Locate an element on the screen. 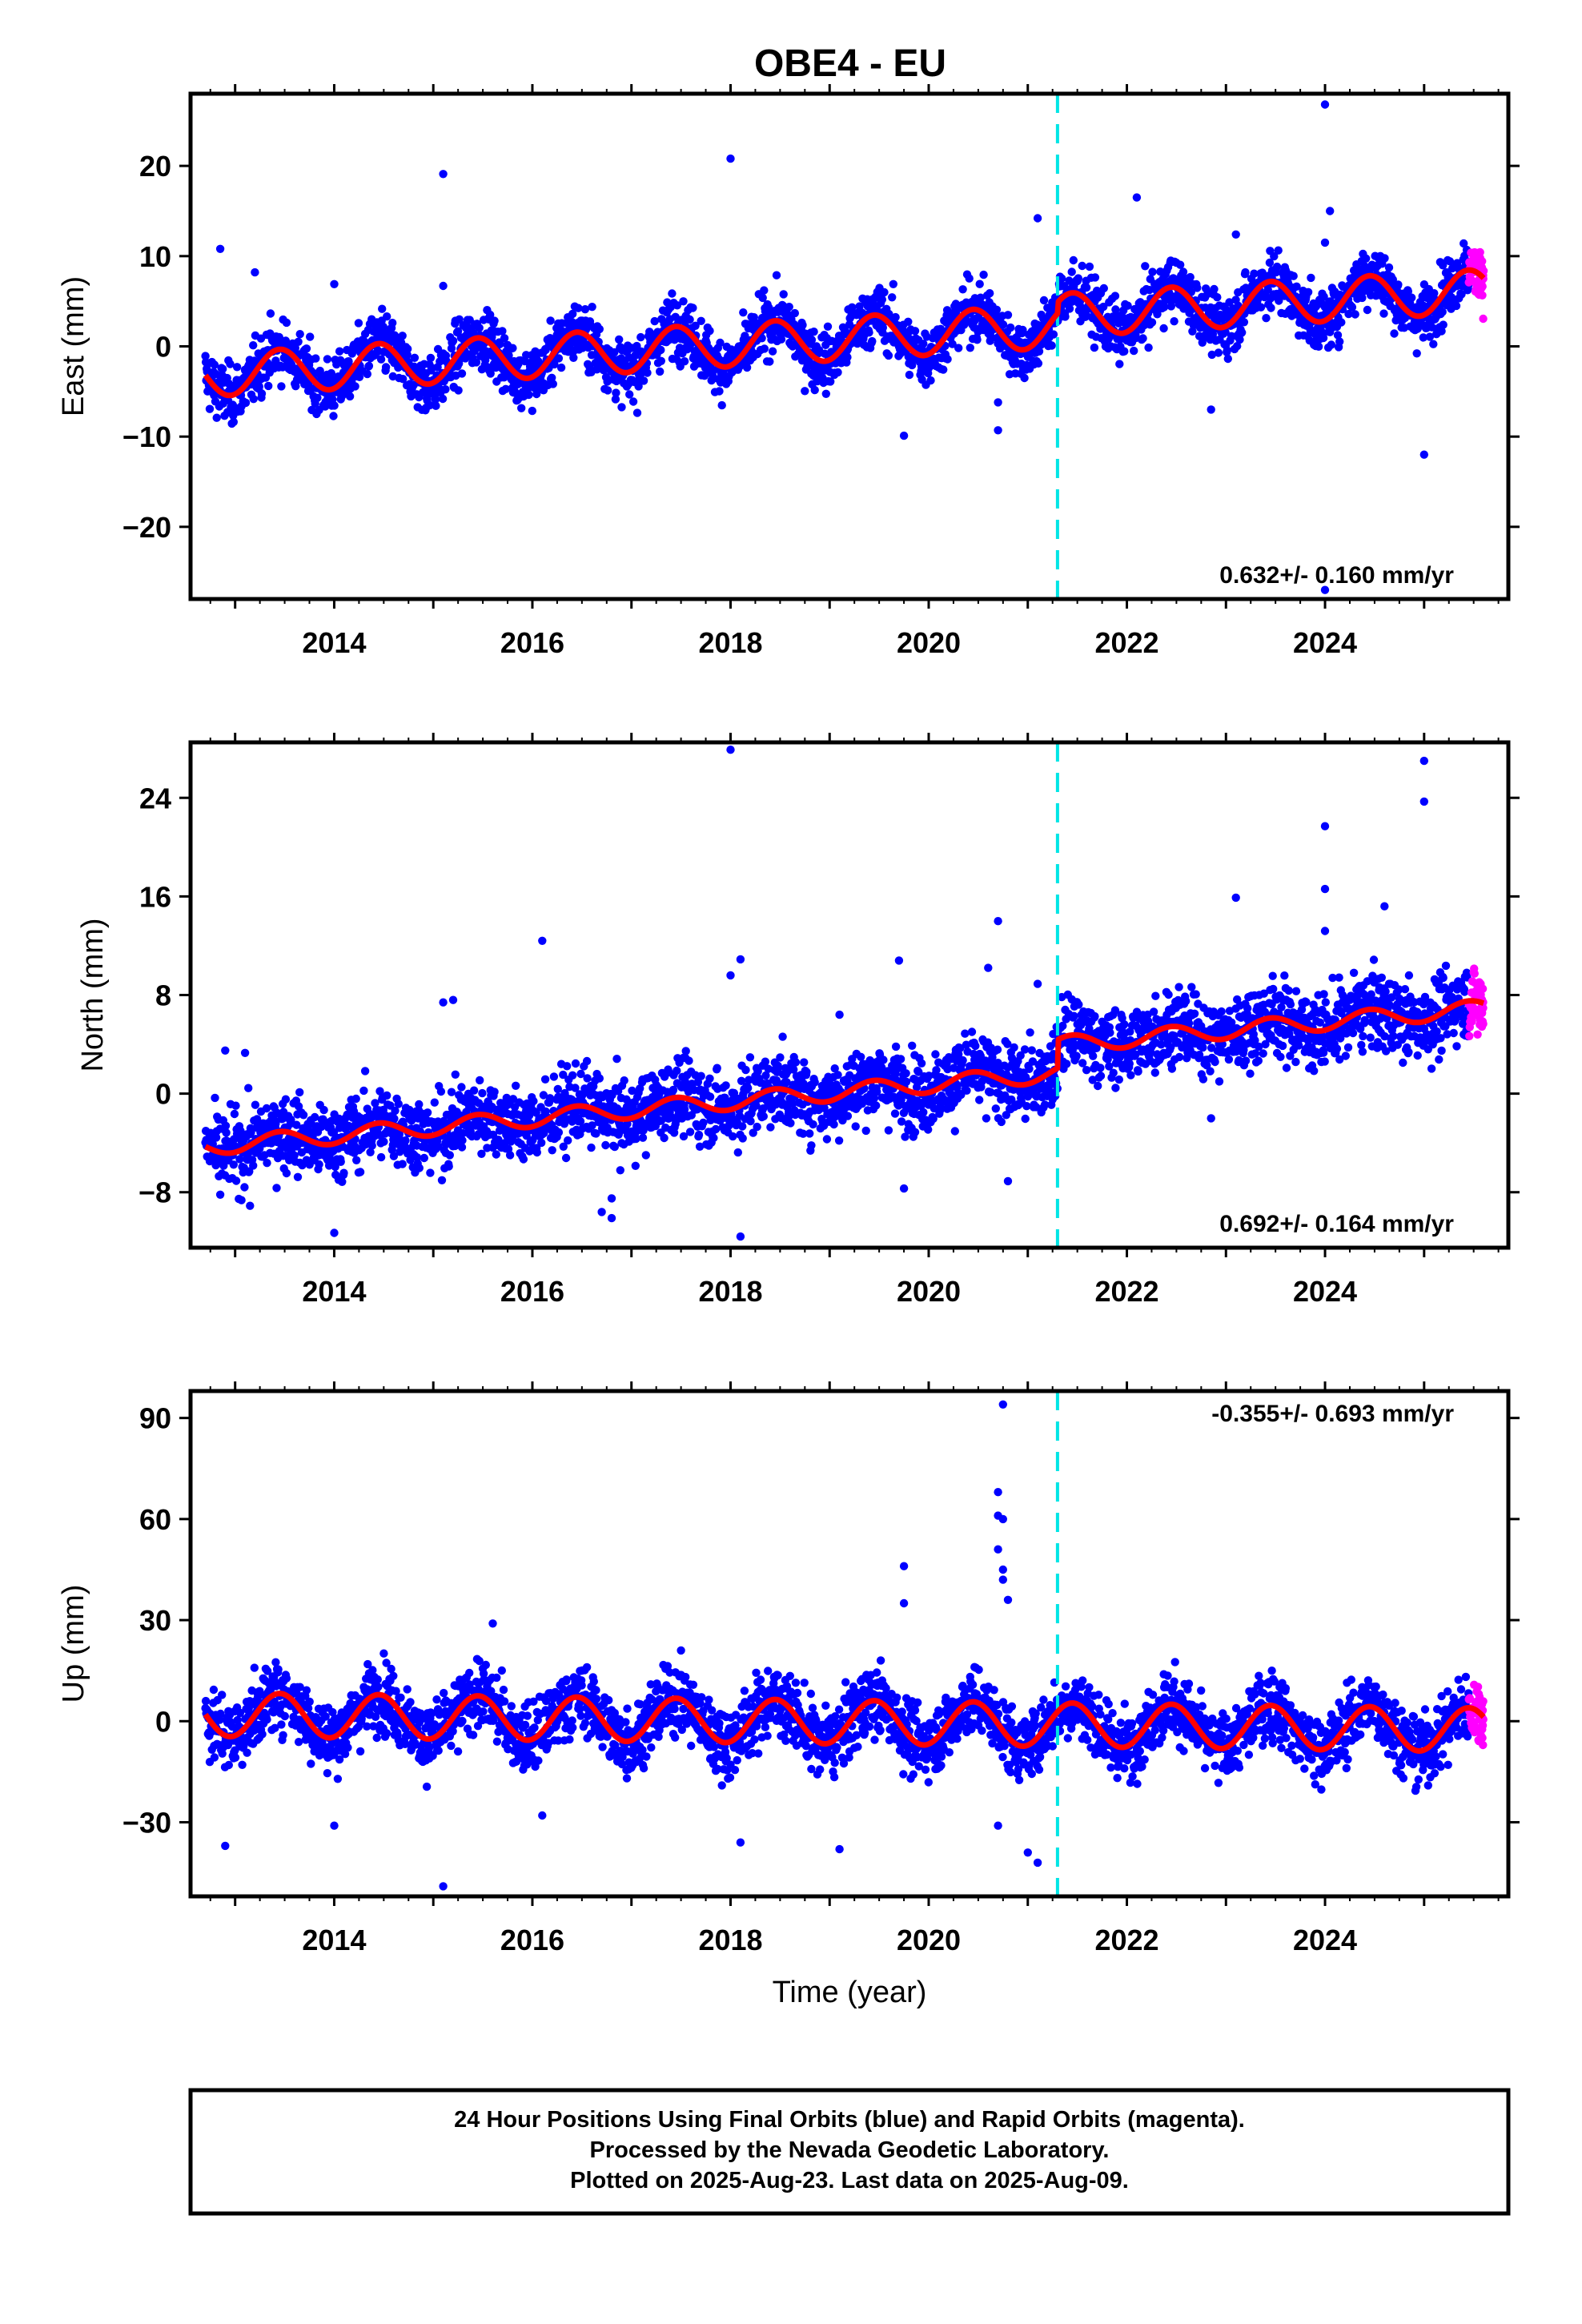 This screenshot has width=1582, height=2324. y-tick-label: 10 is located at coordinates (155, 256).